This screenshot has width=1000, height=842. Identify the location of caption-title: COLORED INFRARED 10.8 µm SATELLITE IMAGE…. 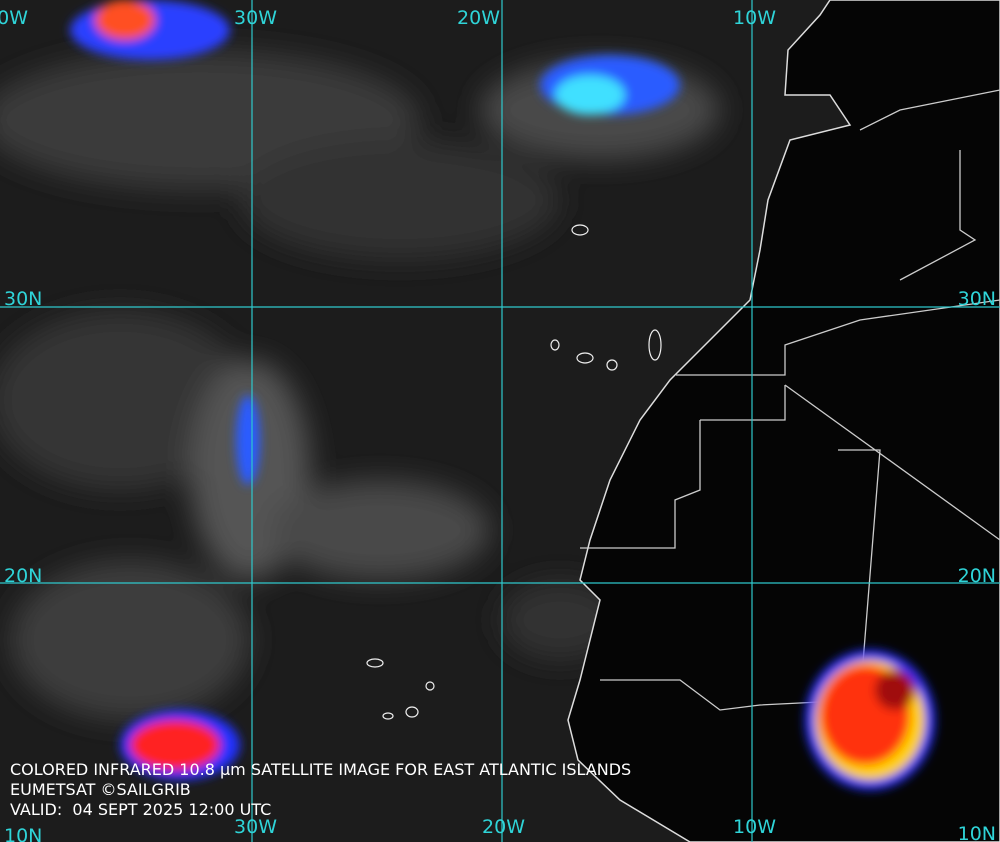
(320, 769).